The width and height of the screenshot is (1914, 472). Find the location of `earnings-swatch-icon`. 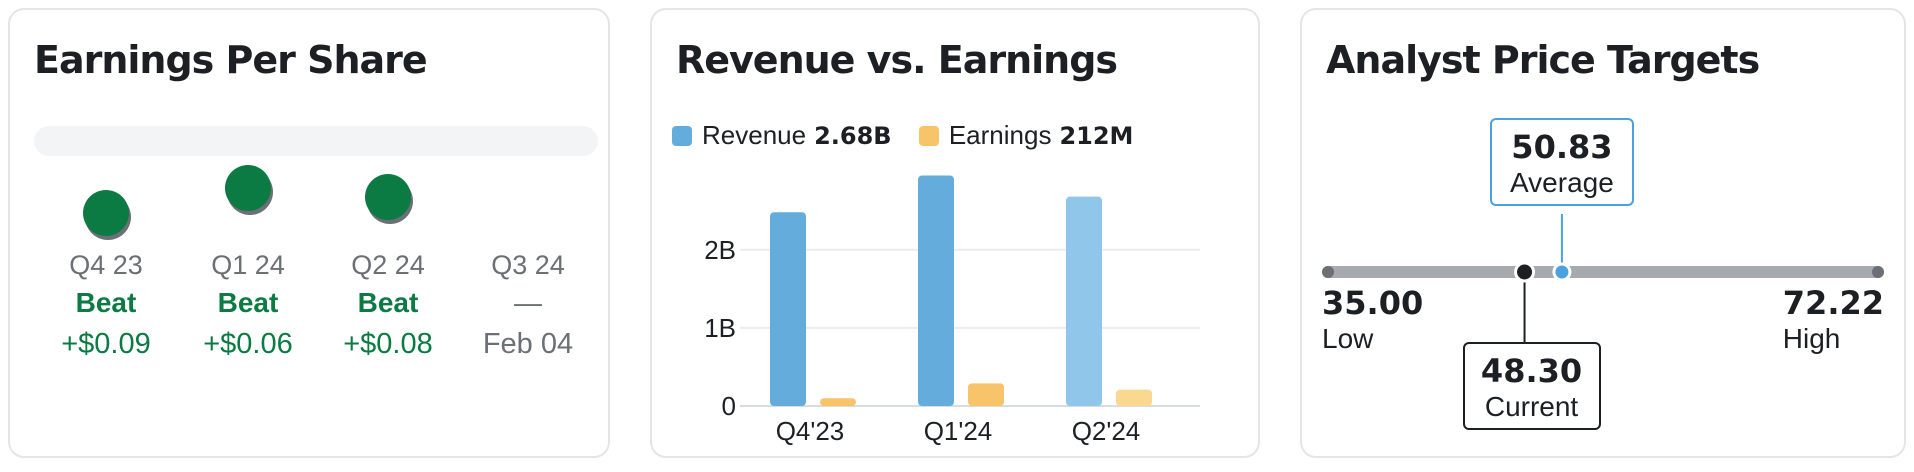

earnings-swatch-icon is located at coordinates (928, 136).